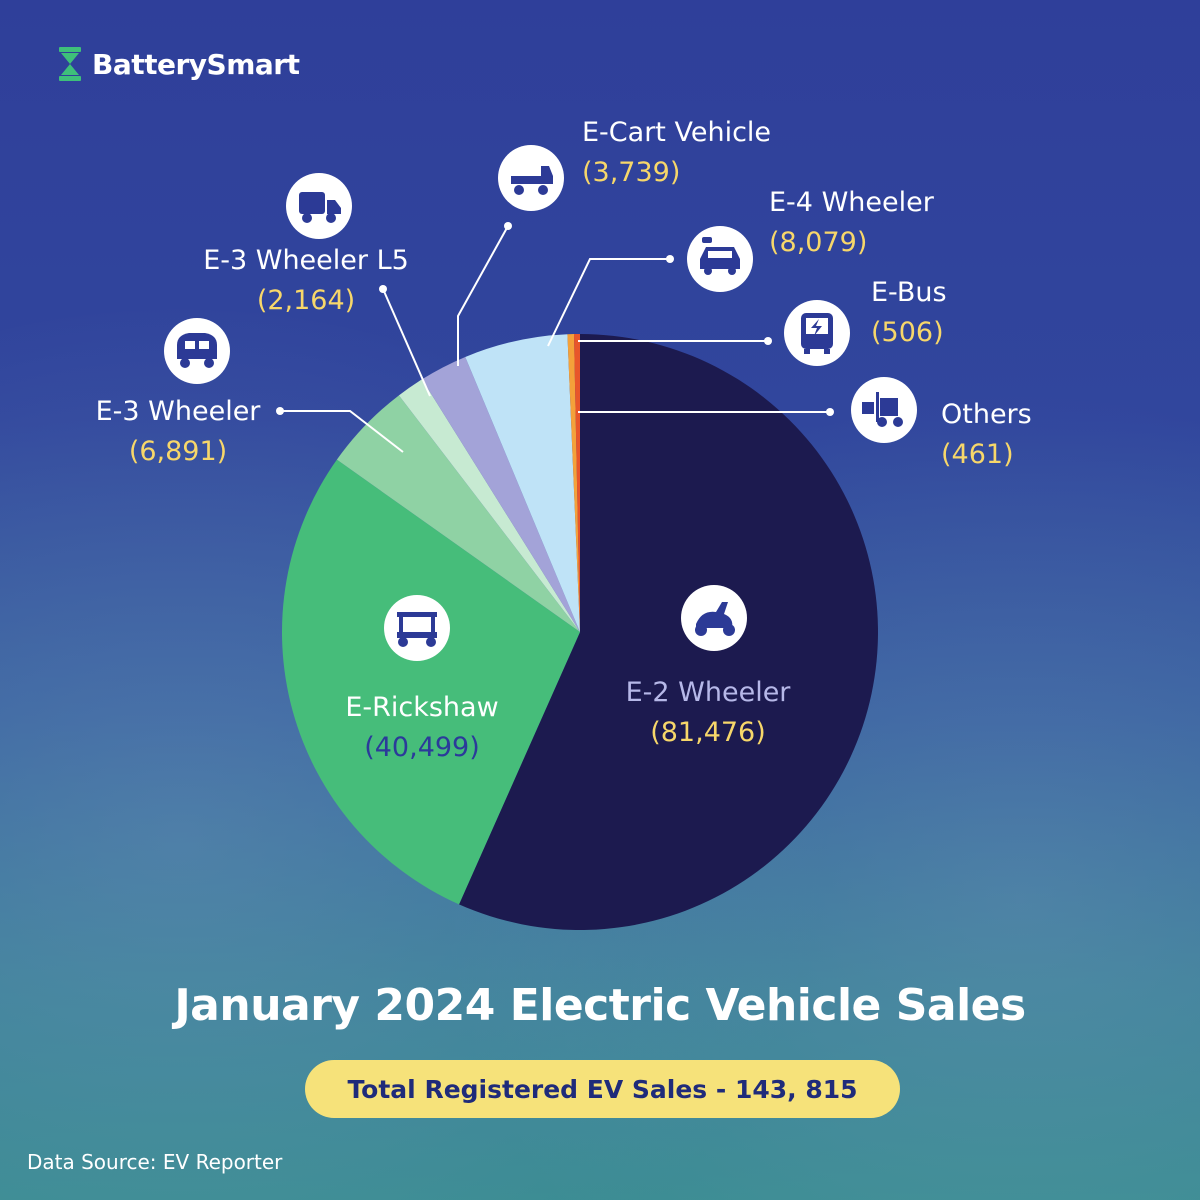 This screenshot has width=1200, height=1200. What do you see at coordinates (179, 411) in the screenshot?
I see `label-e-3-wheeler: E-3 Wheeler` at bounding box center [179, 411].